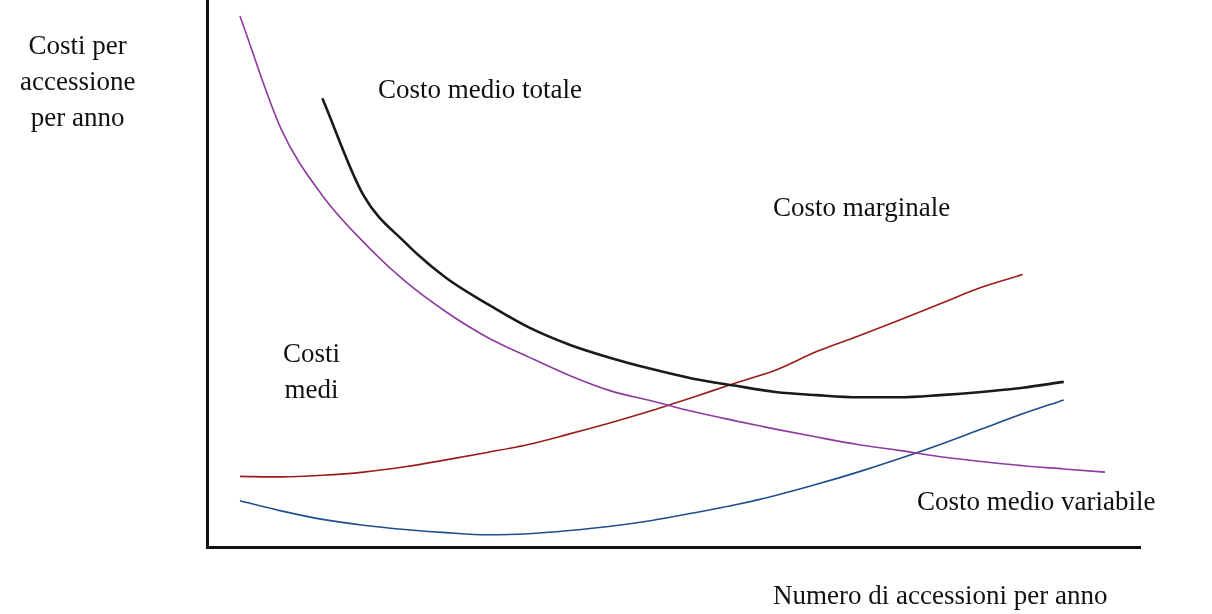 The image size is (1212, 614). What do you see at coordinates (78, 81) in the screenshot?
I see `y-axis-title: Costi per accessione per anno` at bounding box center [78, 81].